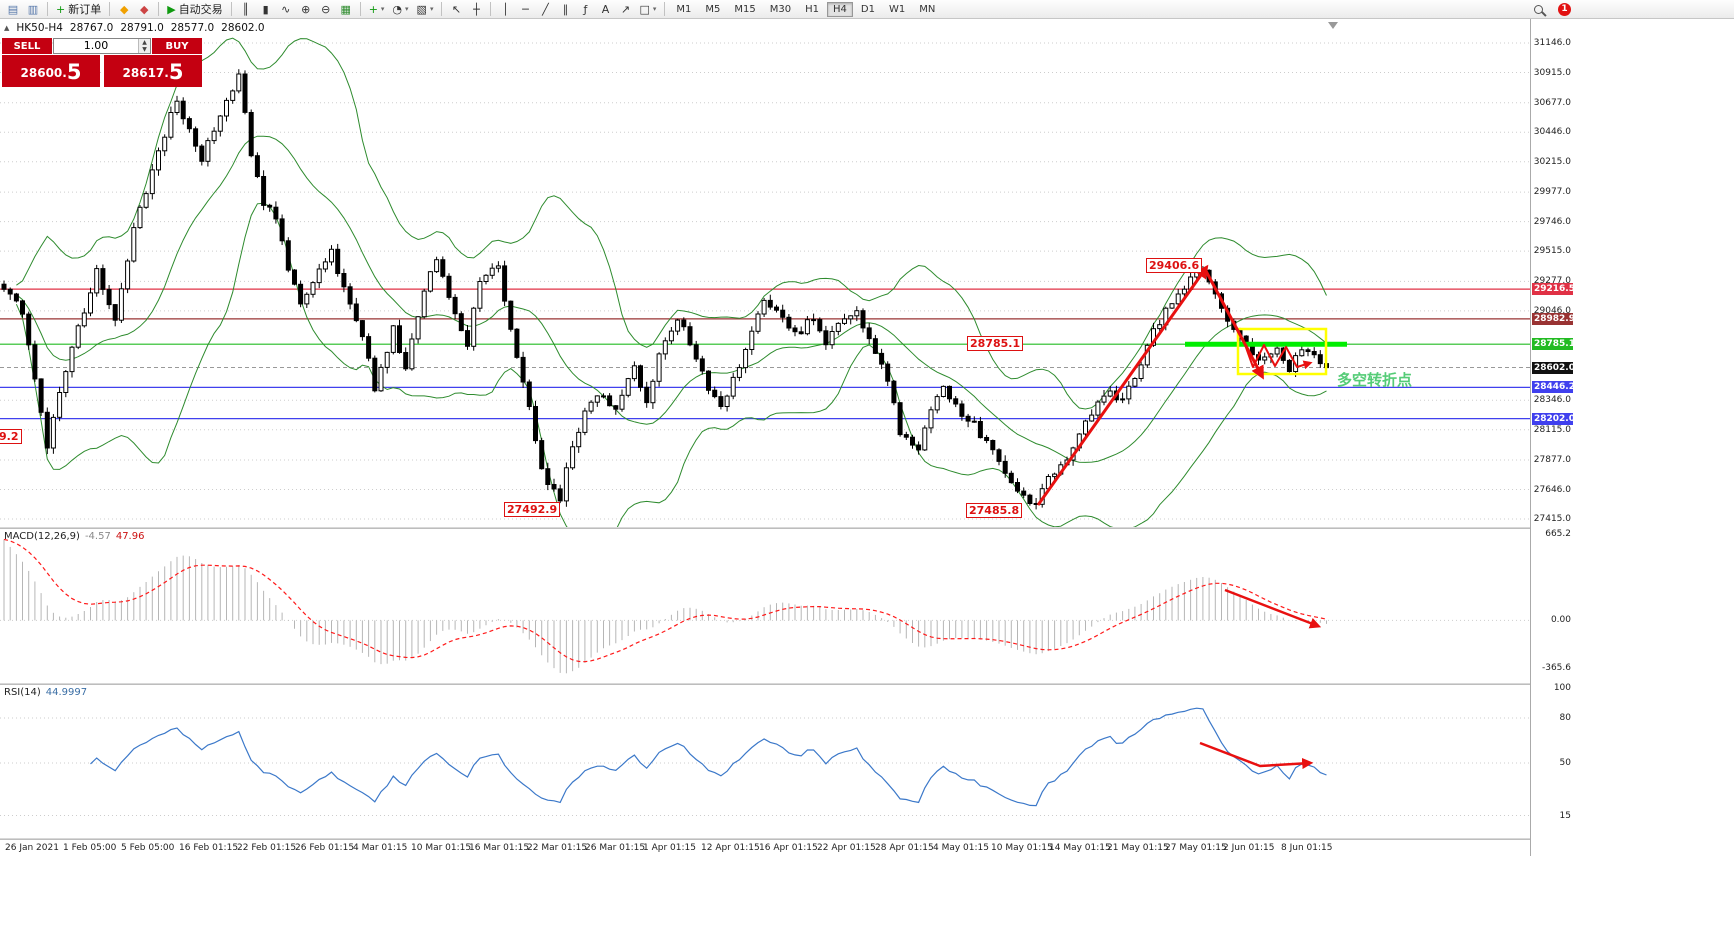 This screenshot has height=947, width=1734. What do you see at coordinates (867, 9) in the screenshot?
I see `timeframe-d1-button: D1` at bounding box center [867, 9].